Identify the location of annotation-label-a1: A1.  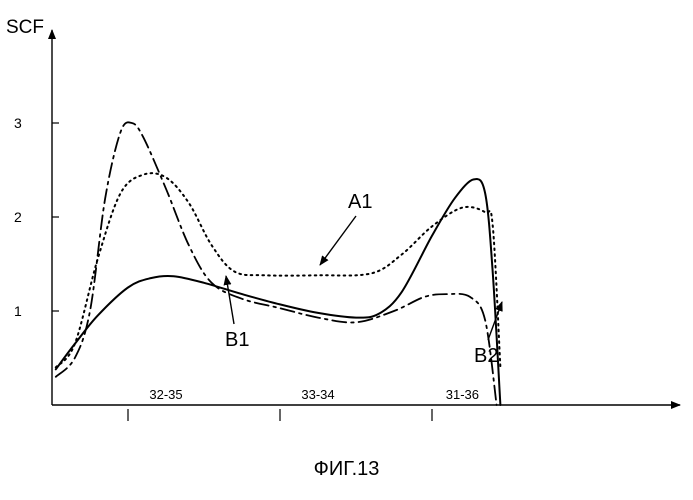
(360, 202).